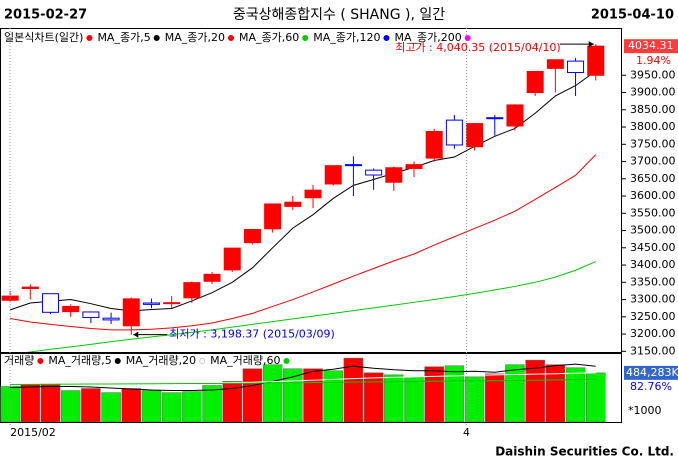  What do you see at coordinates (653, 161) in the screenshot?
I see `y-tick-label: 3700.00` at bounding box center [653, 161].